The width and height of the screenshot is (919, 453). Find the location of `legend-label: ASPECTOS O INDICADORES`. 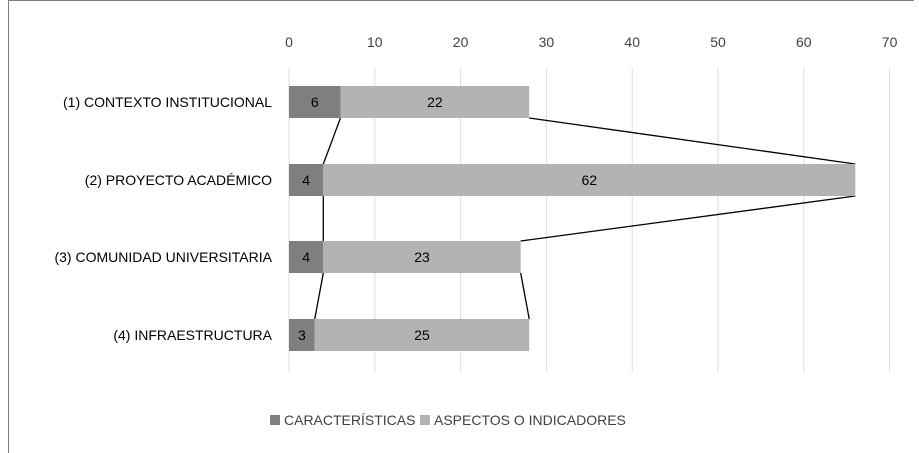

legend-label: ASPECTOS O INDICADORES is located at coordinates (530, 420).